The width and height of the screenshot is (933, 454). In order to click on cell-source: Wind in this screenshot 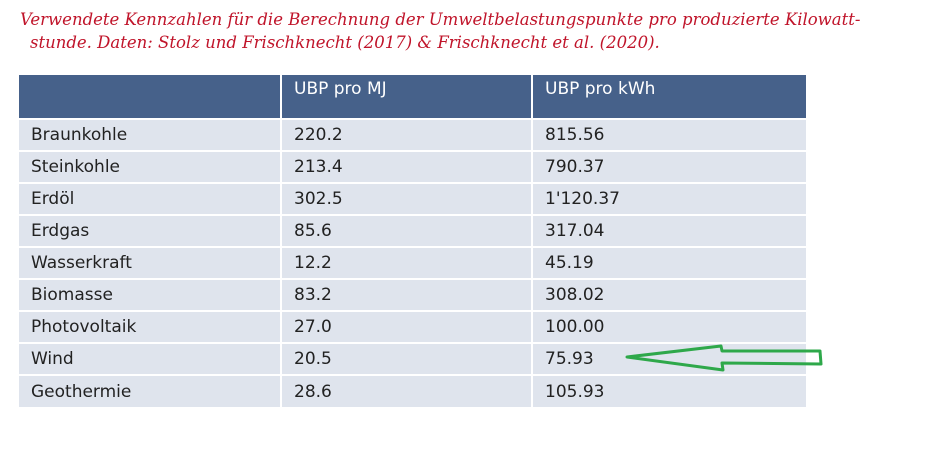, I will do `click(150, 358)`.